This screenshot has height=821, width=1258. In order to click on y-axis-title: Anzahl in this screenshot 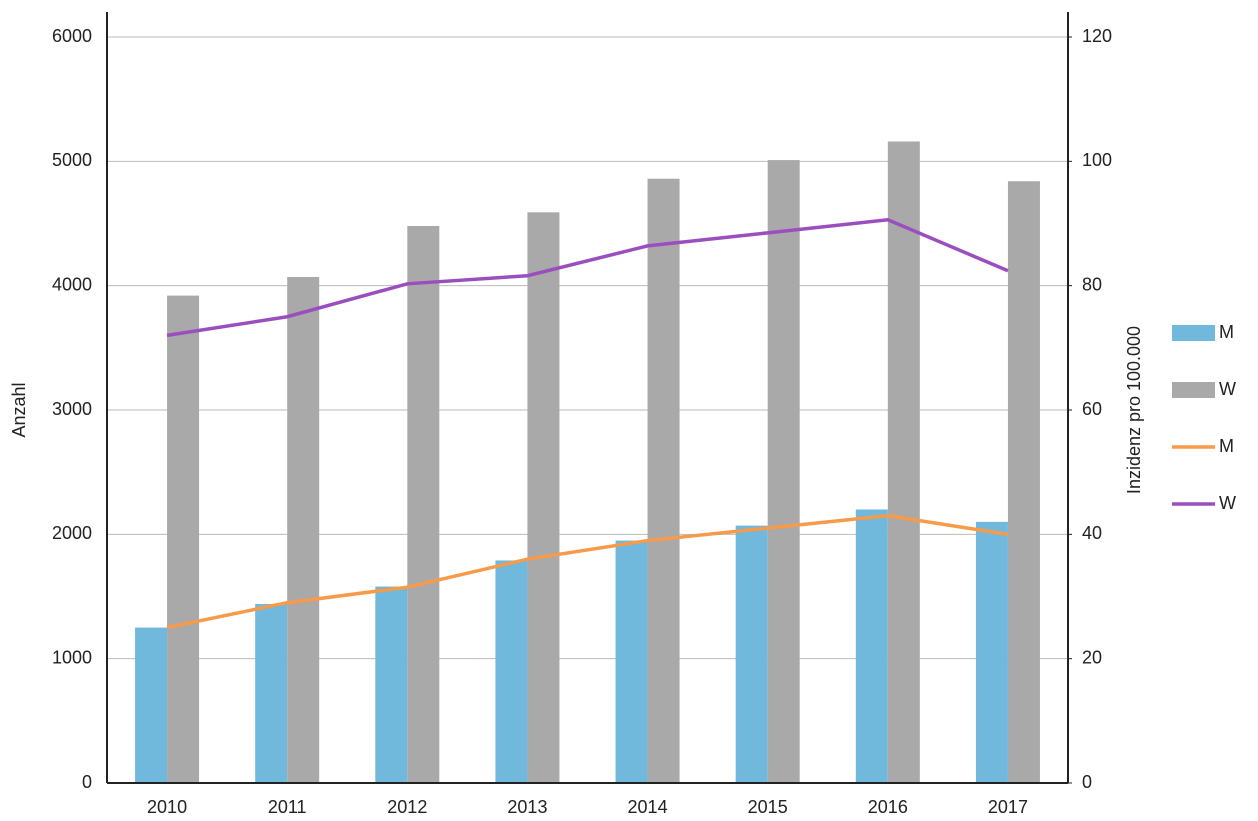, I will do `click(19, 409)`.